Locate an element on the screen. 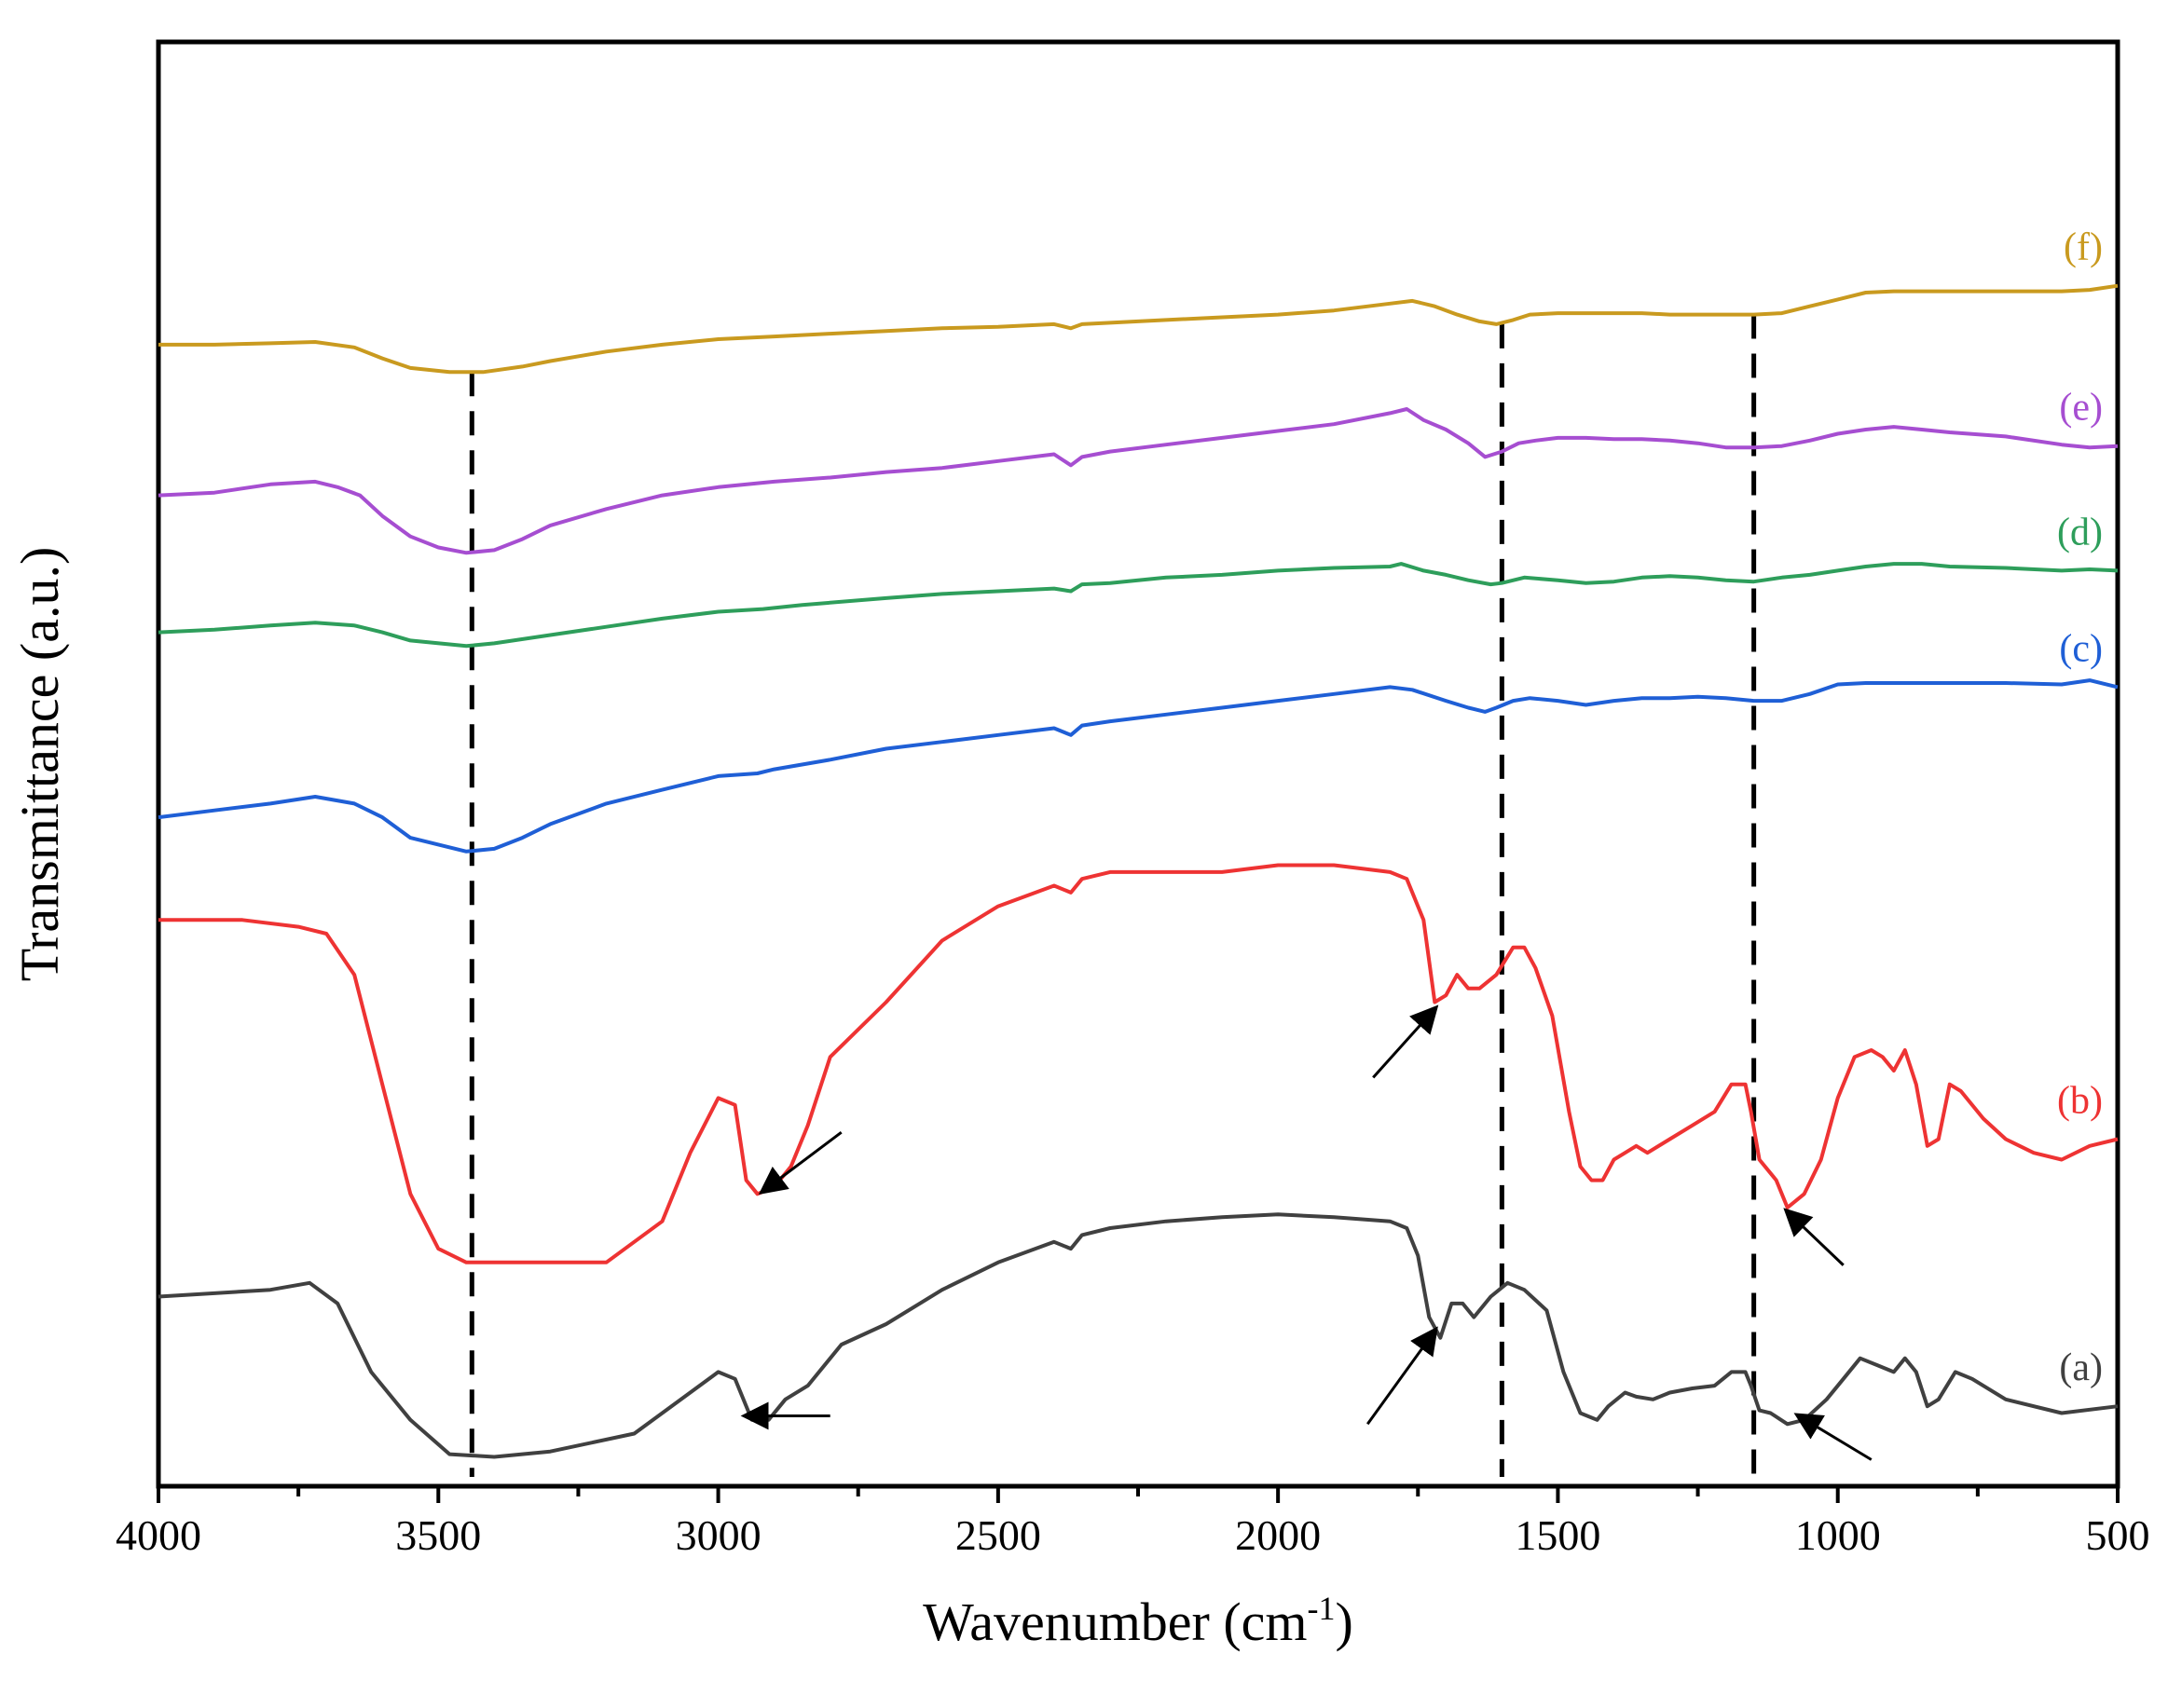 Image resolution: width=2168 pixels, height=1708 pixels. series-line-a is located at coordinates (1138, 1335).